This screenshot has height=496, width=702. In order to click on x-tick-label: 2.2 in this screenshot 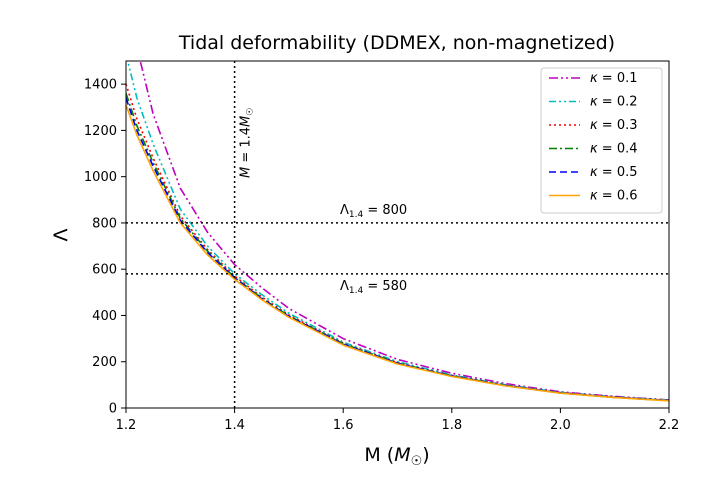, I will do `click(669, 425)`.